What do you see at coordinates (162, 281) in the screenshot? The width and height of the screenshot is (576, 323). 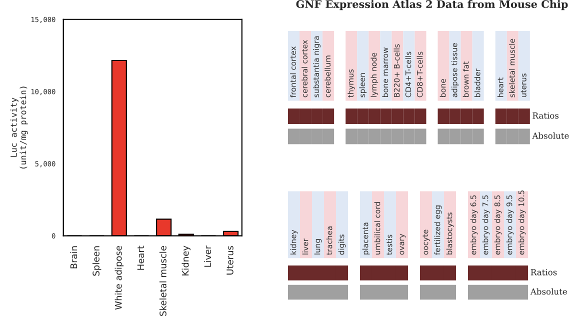 I see `x-tick-label: Skeletal muscle` at bounding box center [162, 281].